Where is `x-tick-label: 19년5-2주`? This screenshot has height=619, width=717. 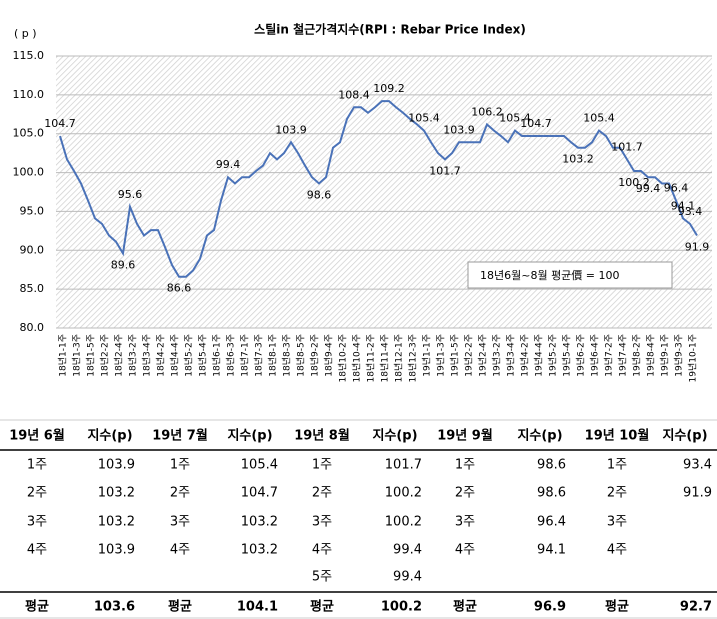
x-tick-label: 19년5-2주 is located at coordinates (553, 355).